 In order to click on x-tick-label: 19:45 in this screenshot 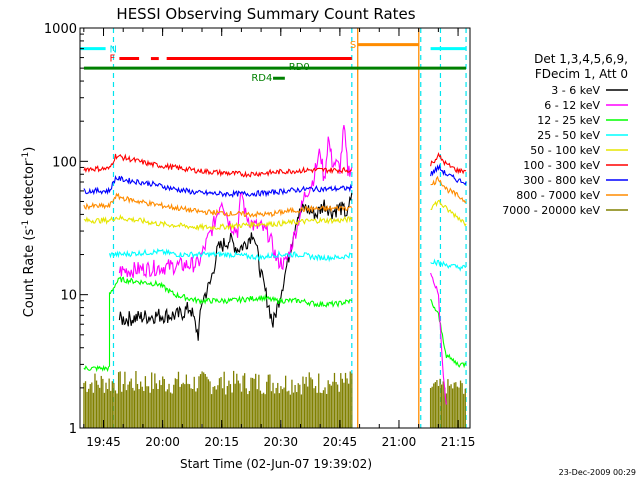, I will do `click(103, 442)`.